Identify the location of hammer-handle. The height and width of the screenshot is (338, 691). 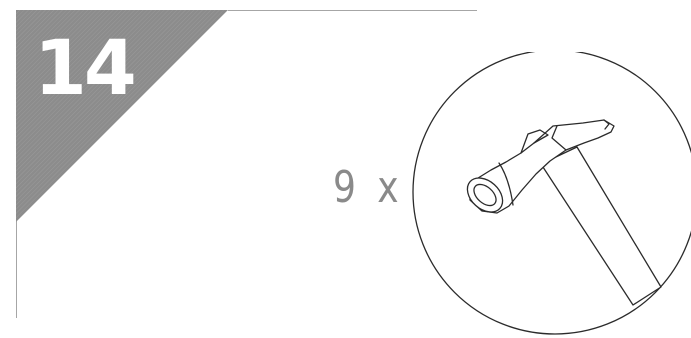
(601, 226).